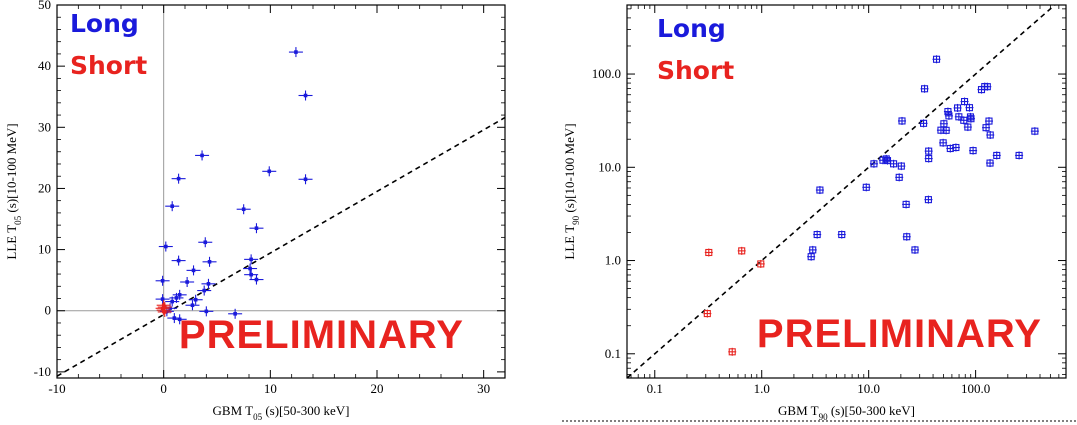 The height and width of the screenshot is (425, 1077). I want to click on x-axis-title: GBM T90 (s)[50-300 keV], so click(846, 412).